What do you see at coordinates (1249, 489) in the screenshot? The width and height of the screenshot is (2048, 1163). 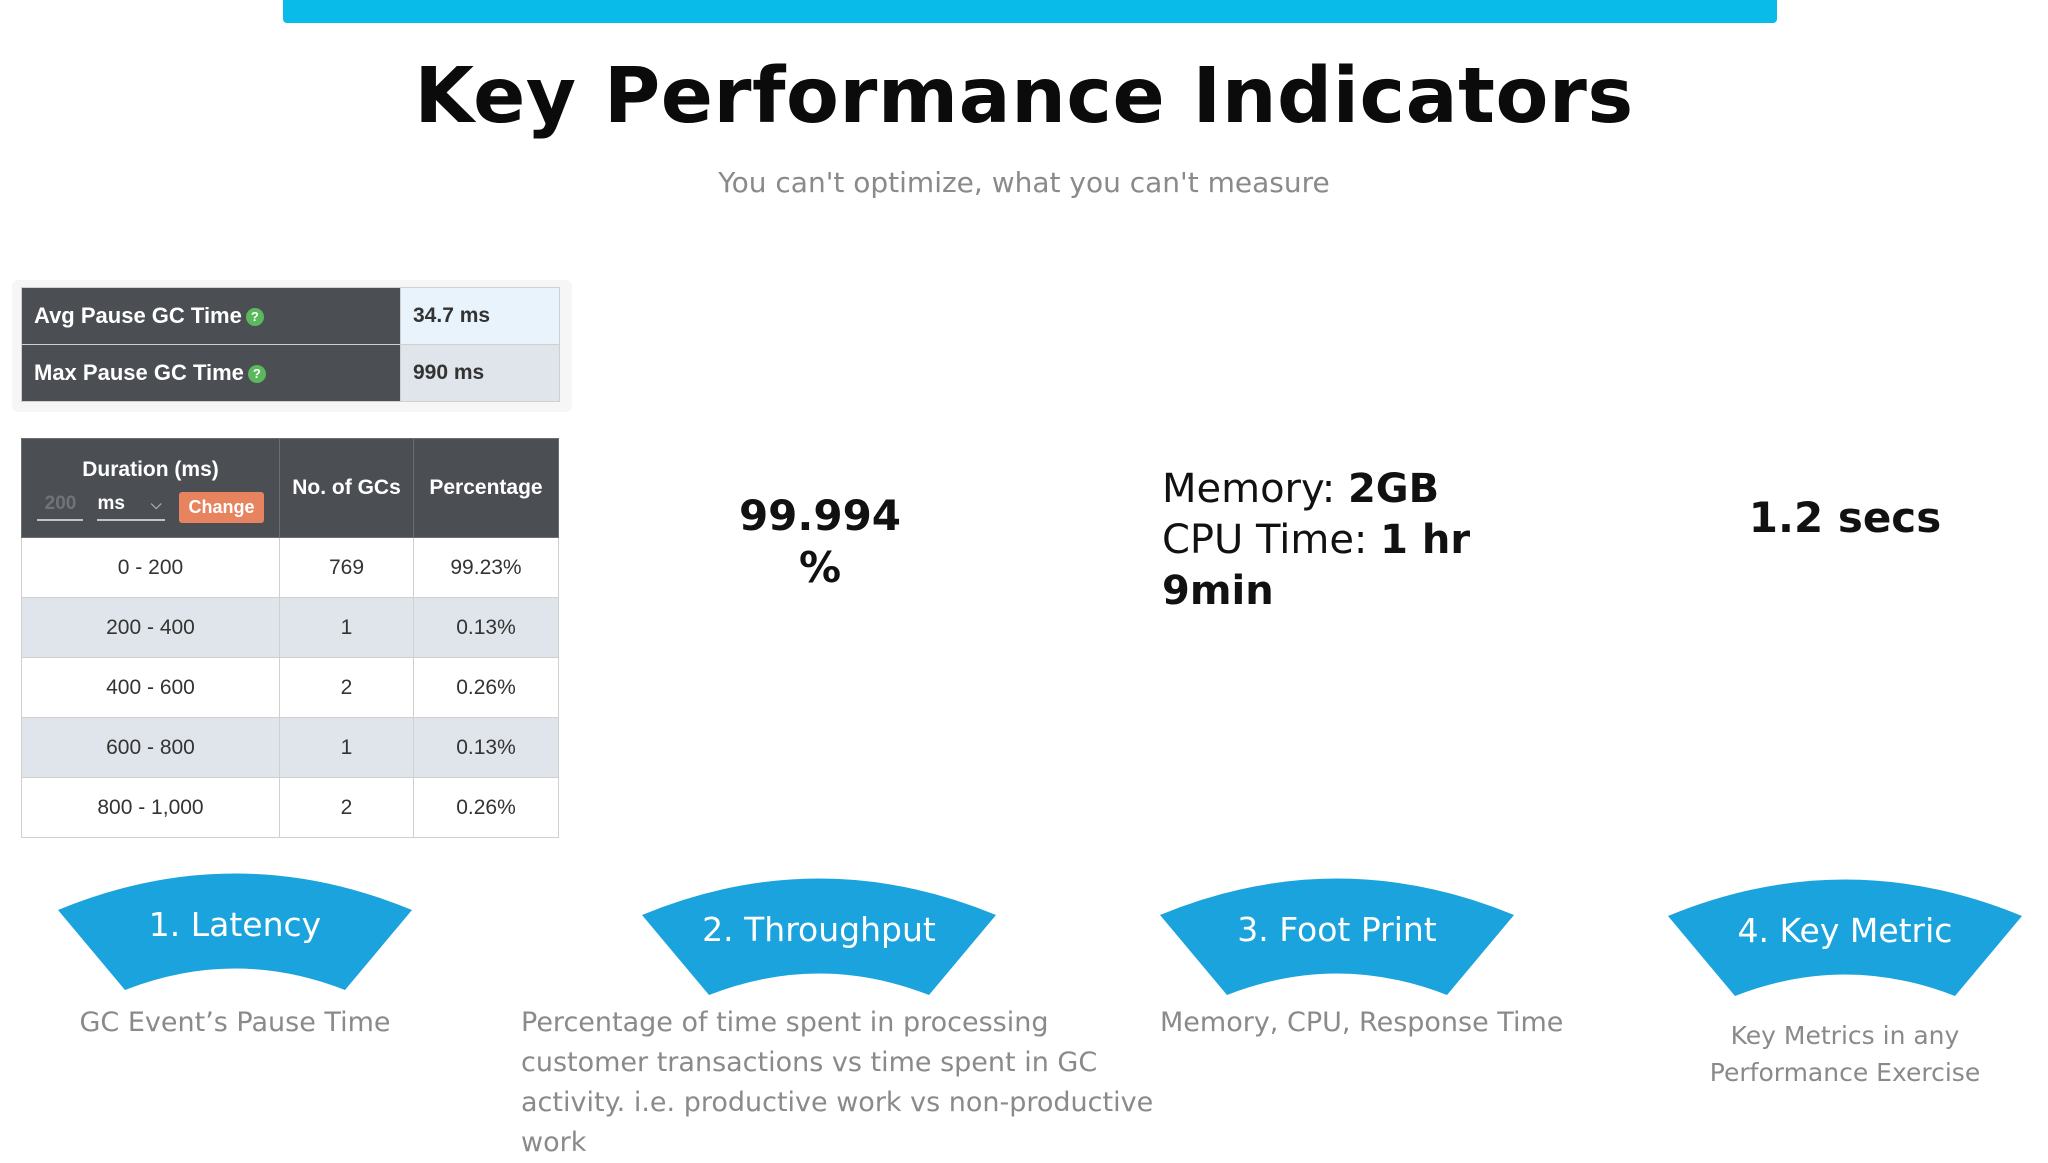 I see `memory-label: Memory:` at bounding box center [1249, 489].